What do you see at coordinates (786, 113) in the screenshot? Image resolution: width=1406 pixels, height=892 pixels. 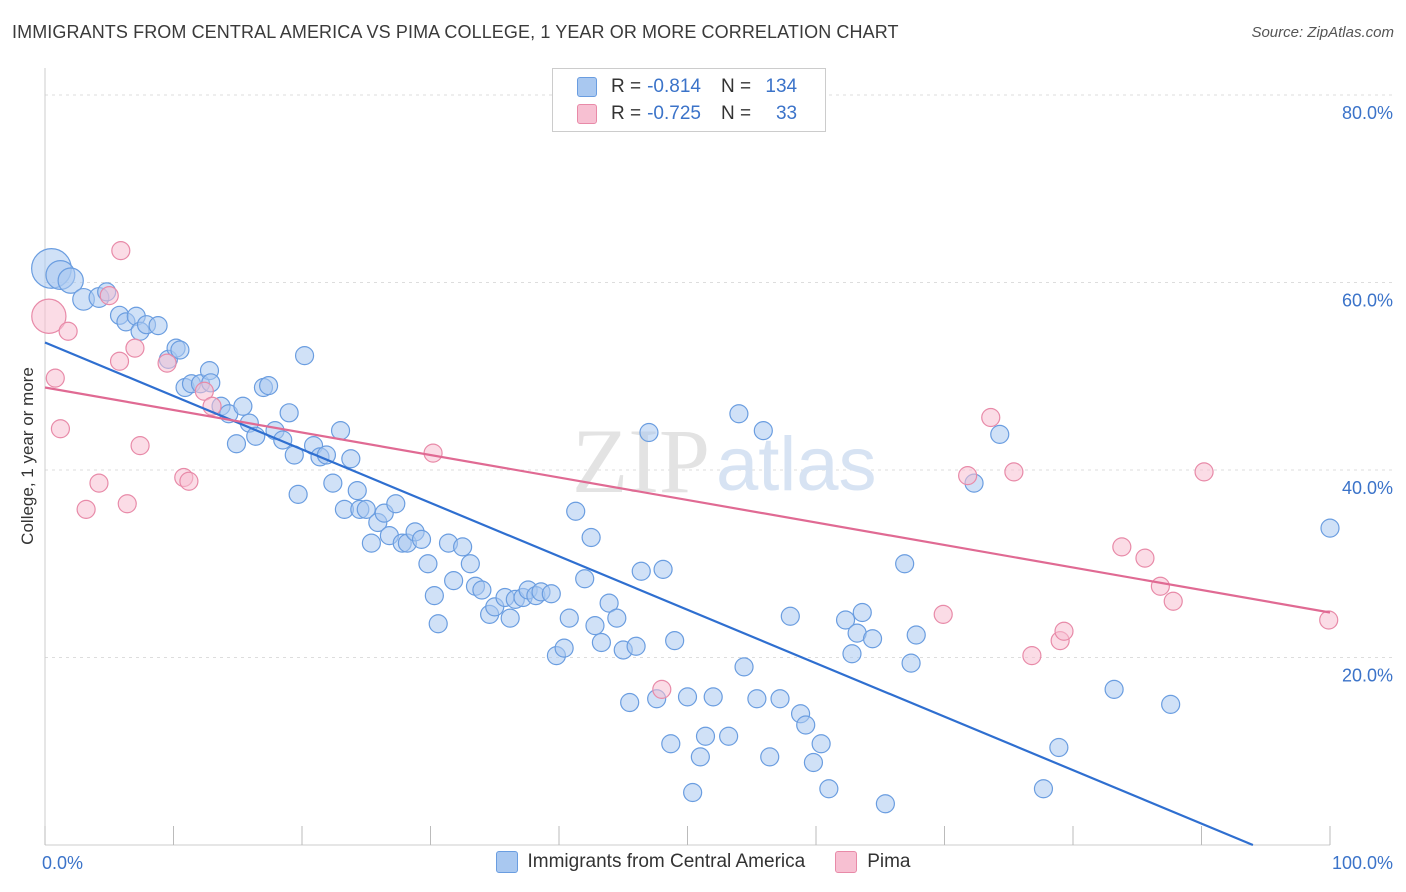 I see `legend-n-value: 33` at bounding box center [786, 113].